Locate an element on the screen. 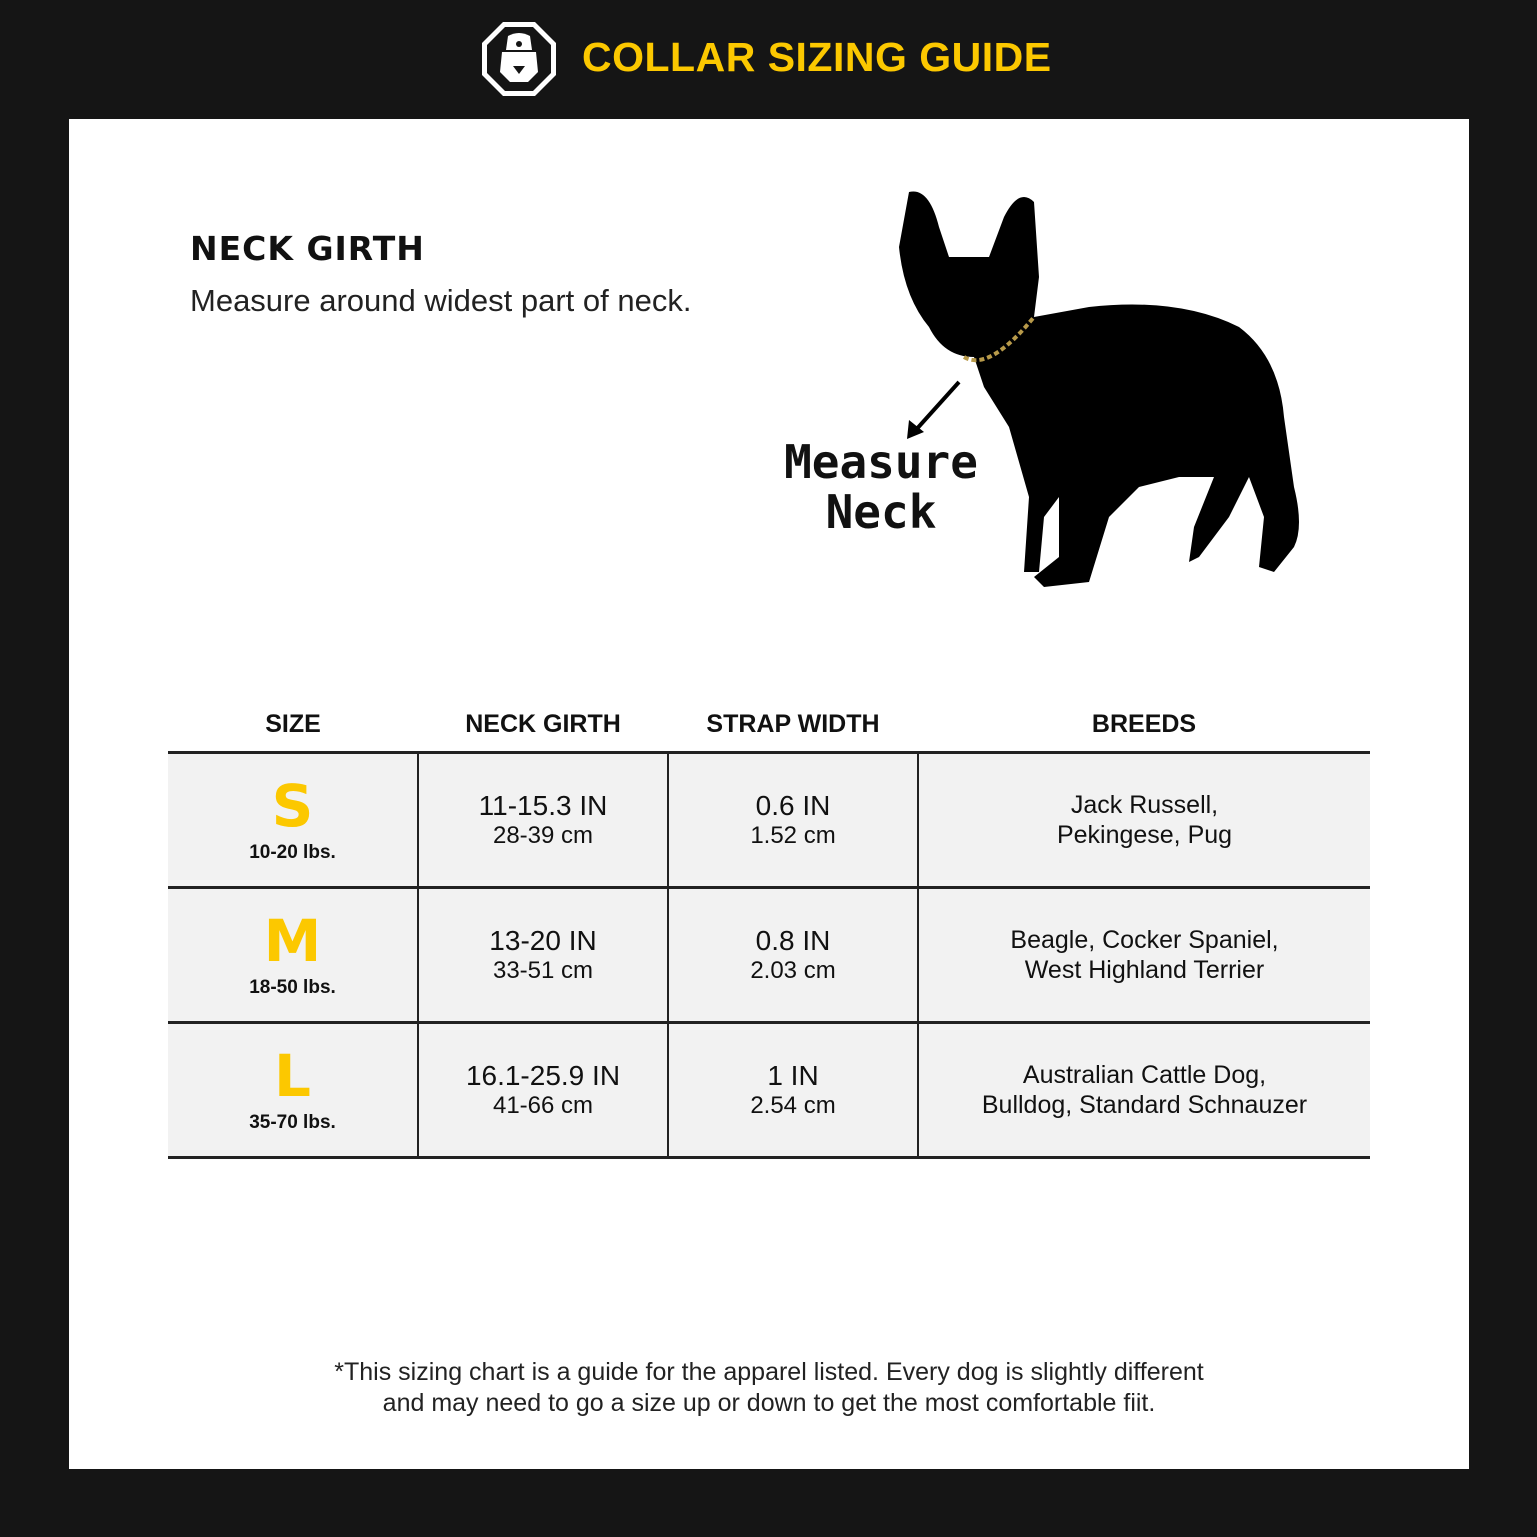  breeds-line: Beagle, Cocker Spaniel, is located at coordinates (1144, 939).